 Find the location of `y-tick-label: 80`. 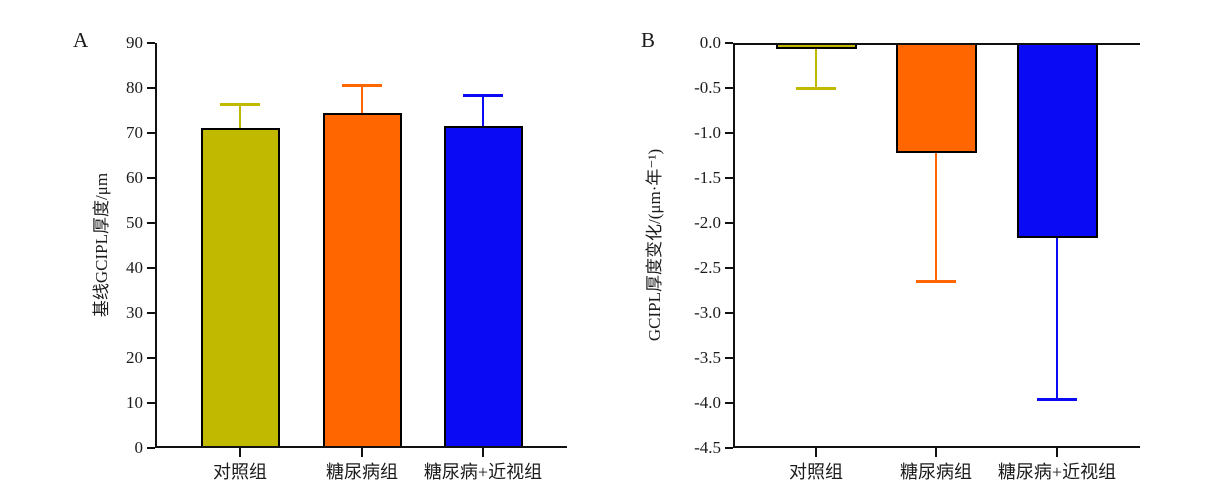

y-tick-label: 80 is located at coordinates (134, 87).